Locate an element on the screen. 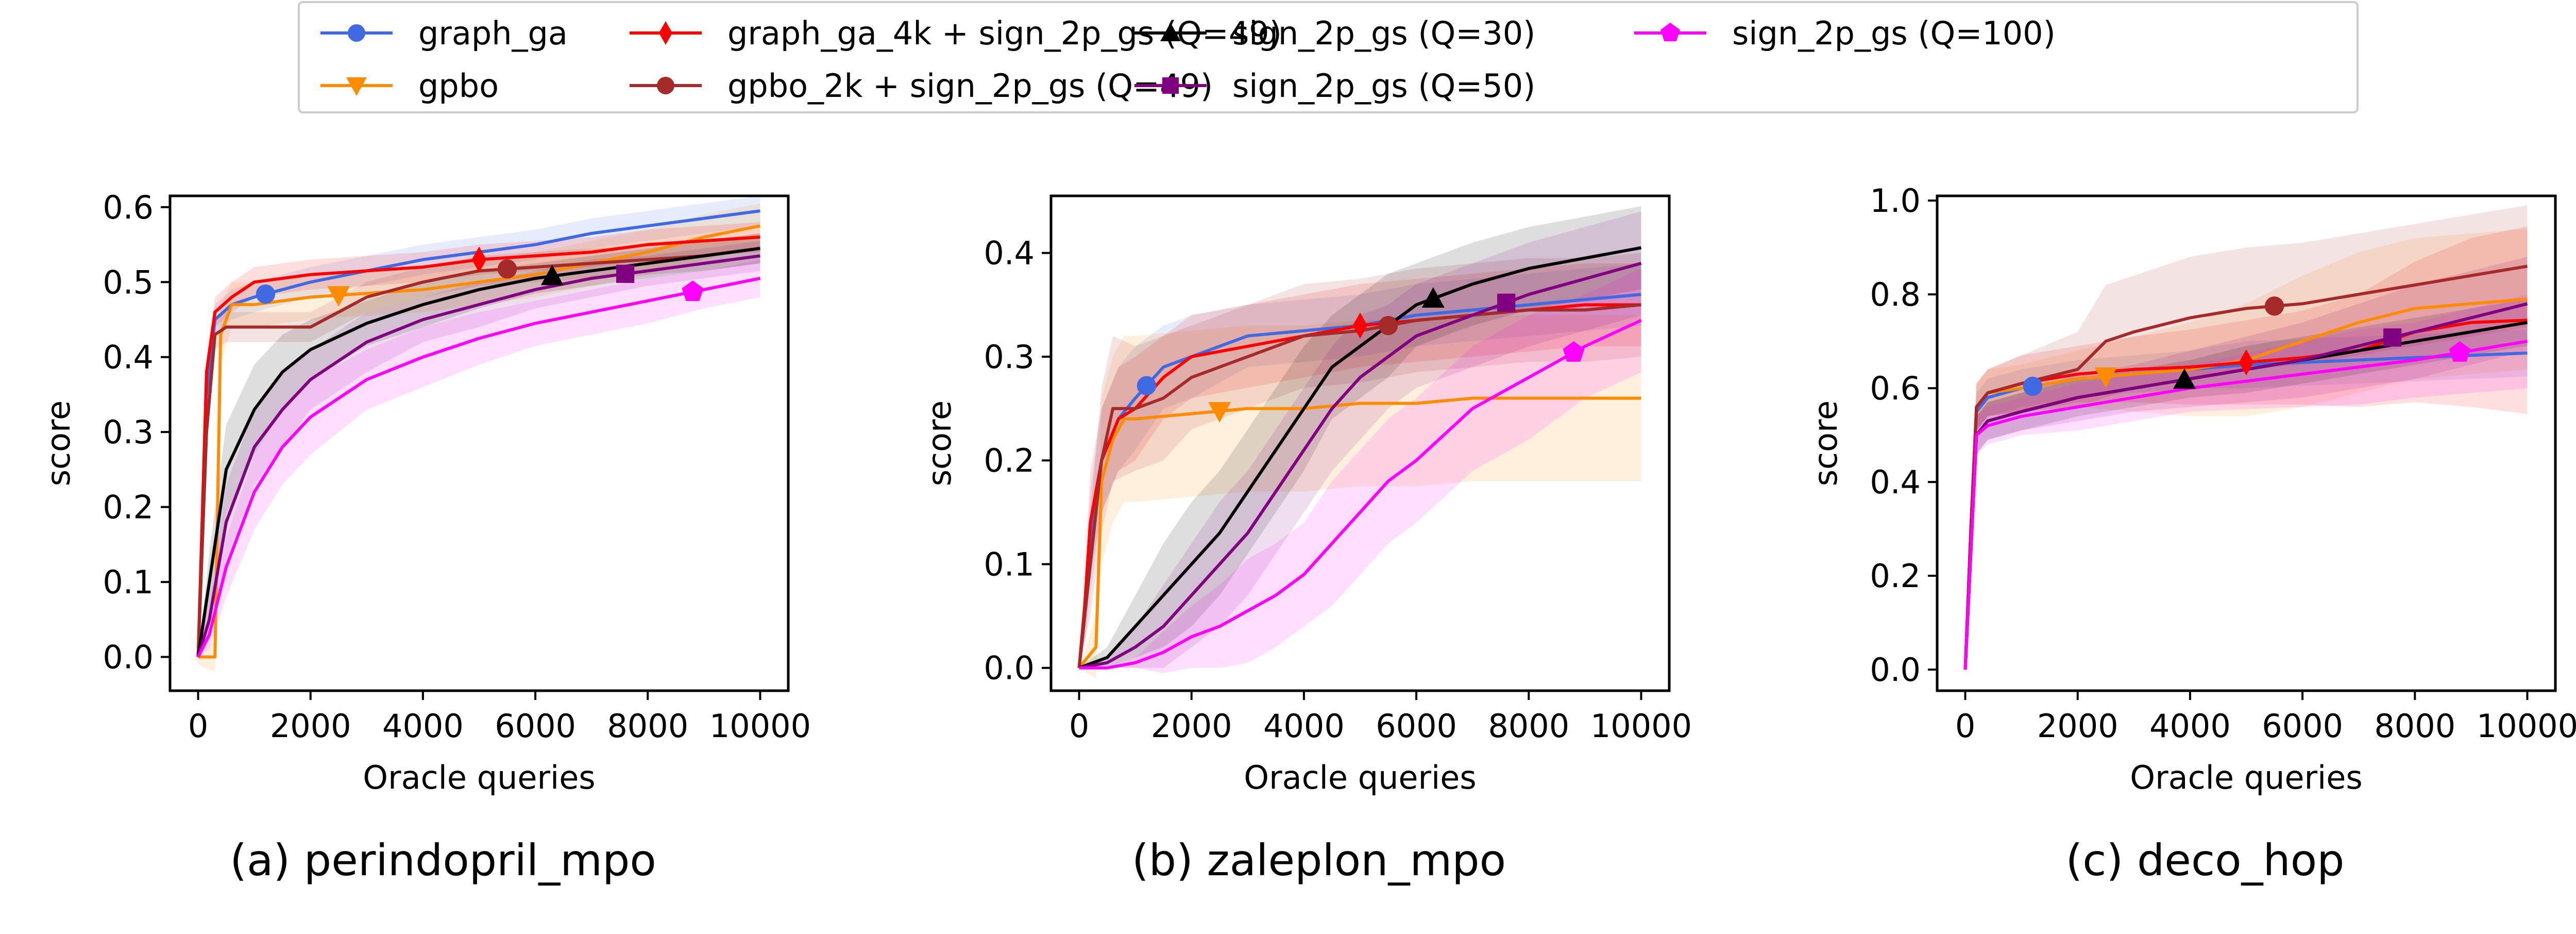 Image resolution: width=2576 pixels, height=934 pixels. legend-entry-graph-ga: graph_ga is located at coordinates (444, 33).